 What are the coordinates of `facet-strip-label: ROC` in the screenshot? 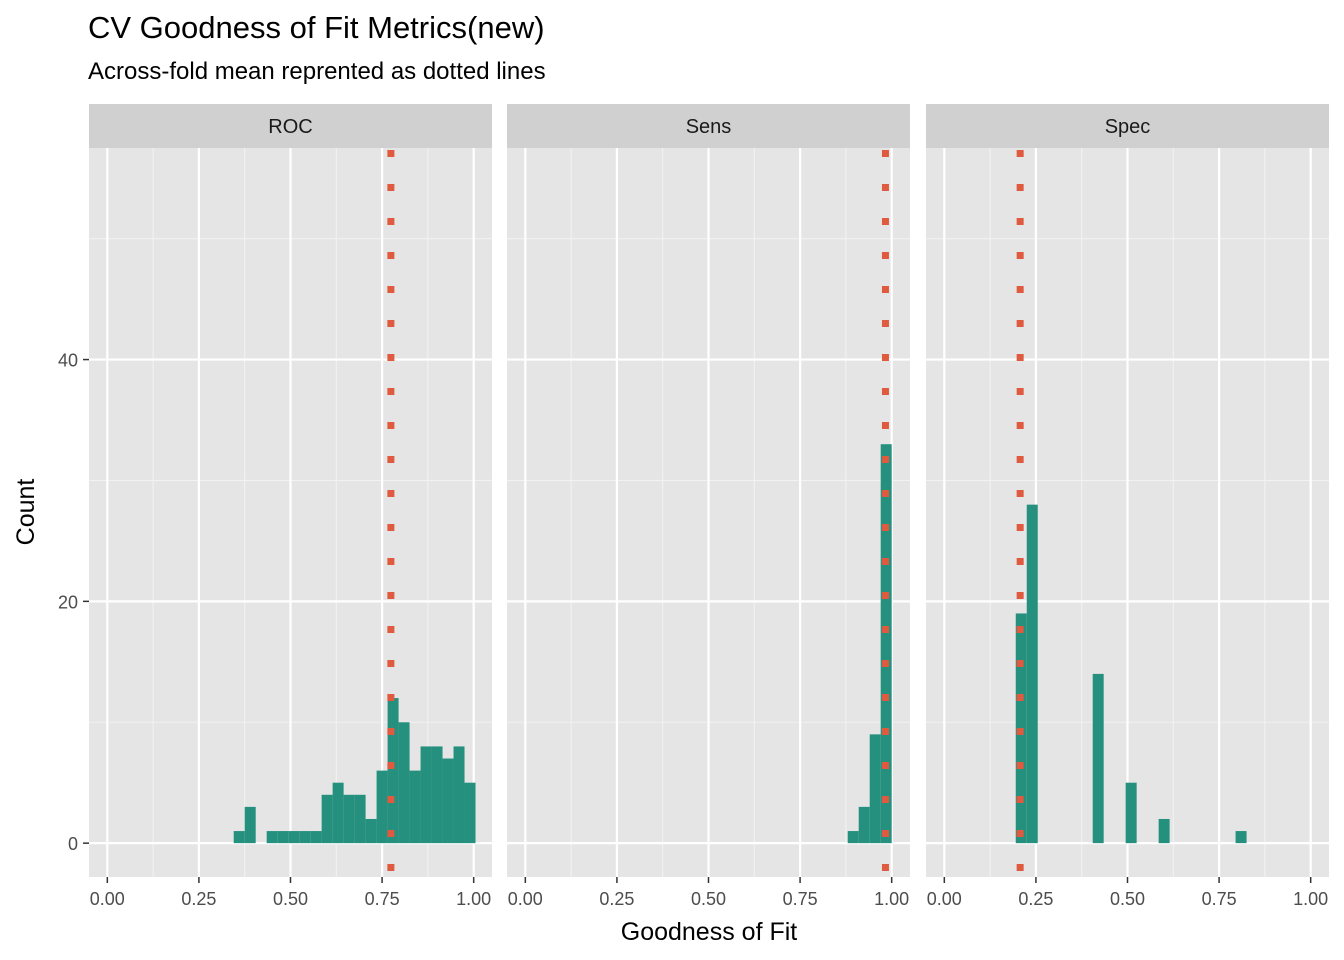 It's located at (290, 127).